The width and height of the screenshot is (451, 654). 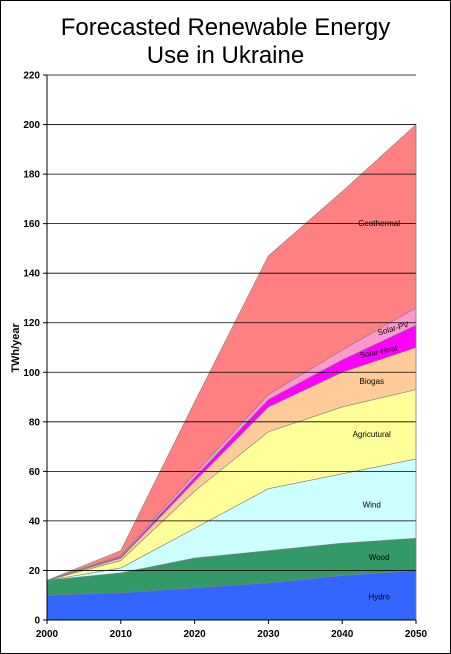 I want to click on series-label-hydro: Hydro, so click(x=379, y=596).